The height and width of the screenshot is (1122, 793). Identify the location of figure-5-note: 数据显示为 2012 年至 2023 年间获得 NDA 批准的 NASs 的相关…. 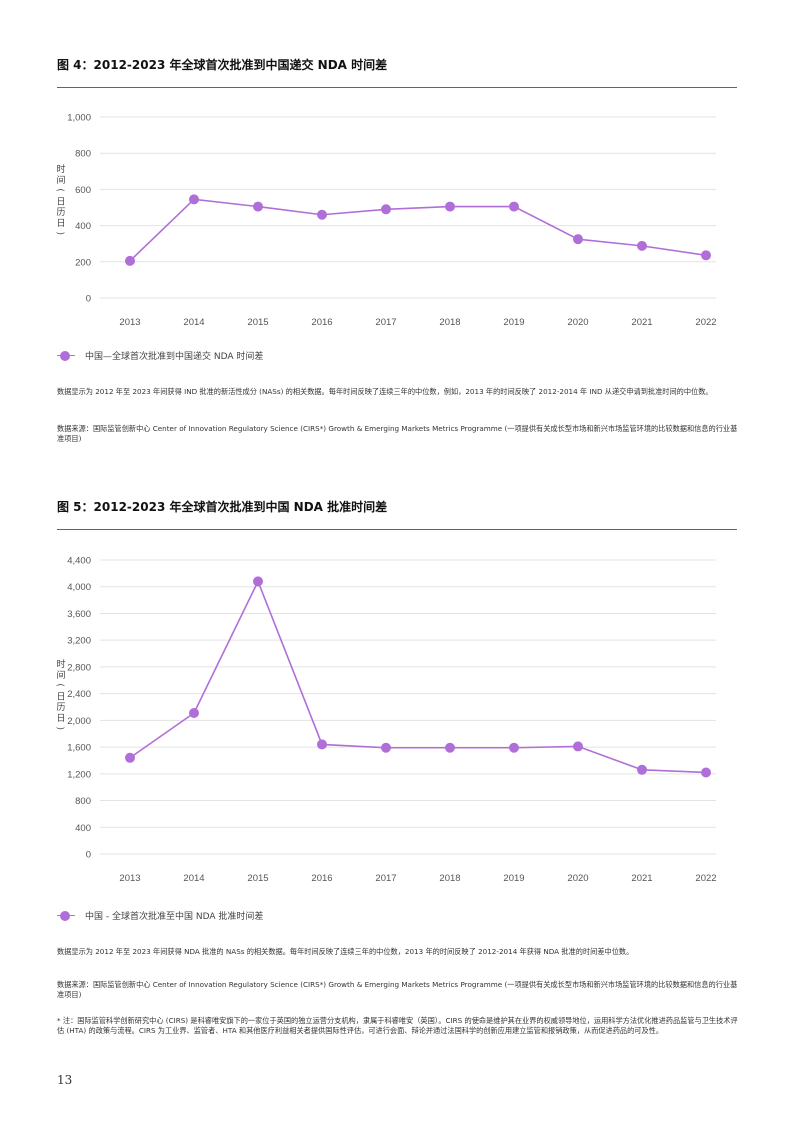
(345, 951).